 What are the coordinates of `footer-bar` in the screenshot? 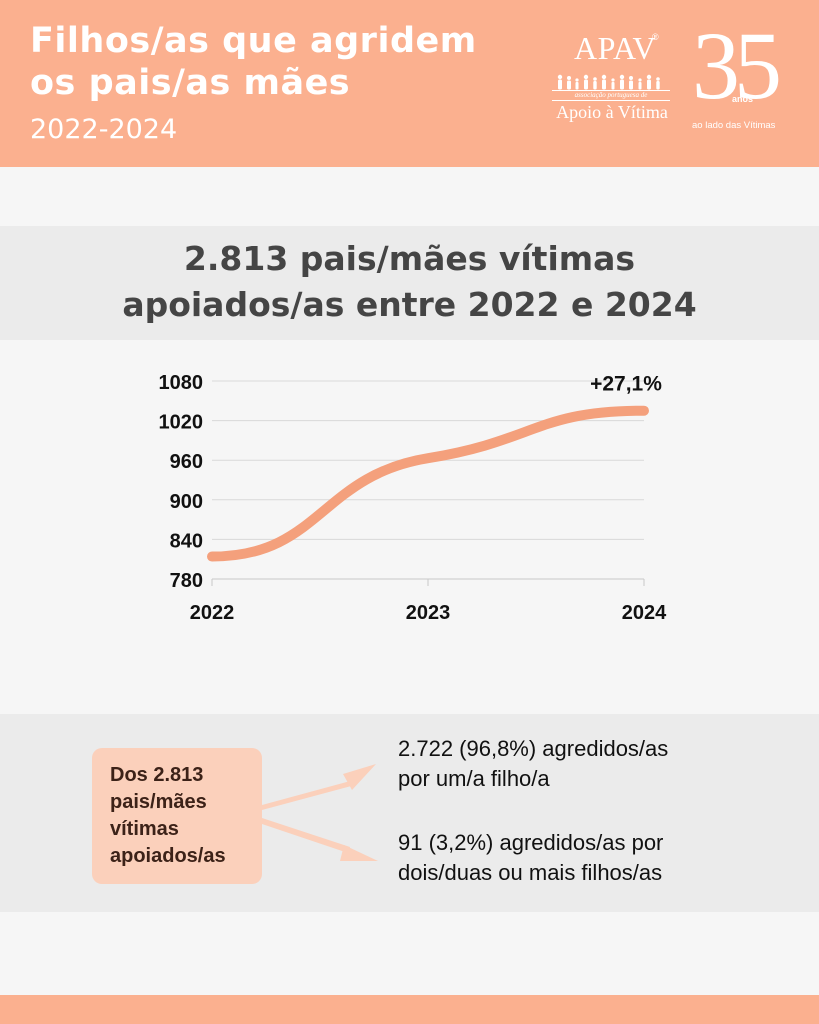 It's located at (409, 1009).